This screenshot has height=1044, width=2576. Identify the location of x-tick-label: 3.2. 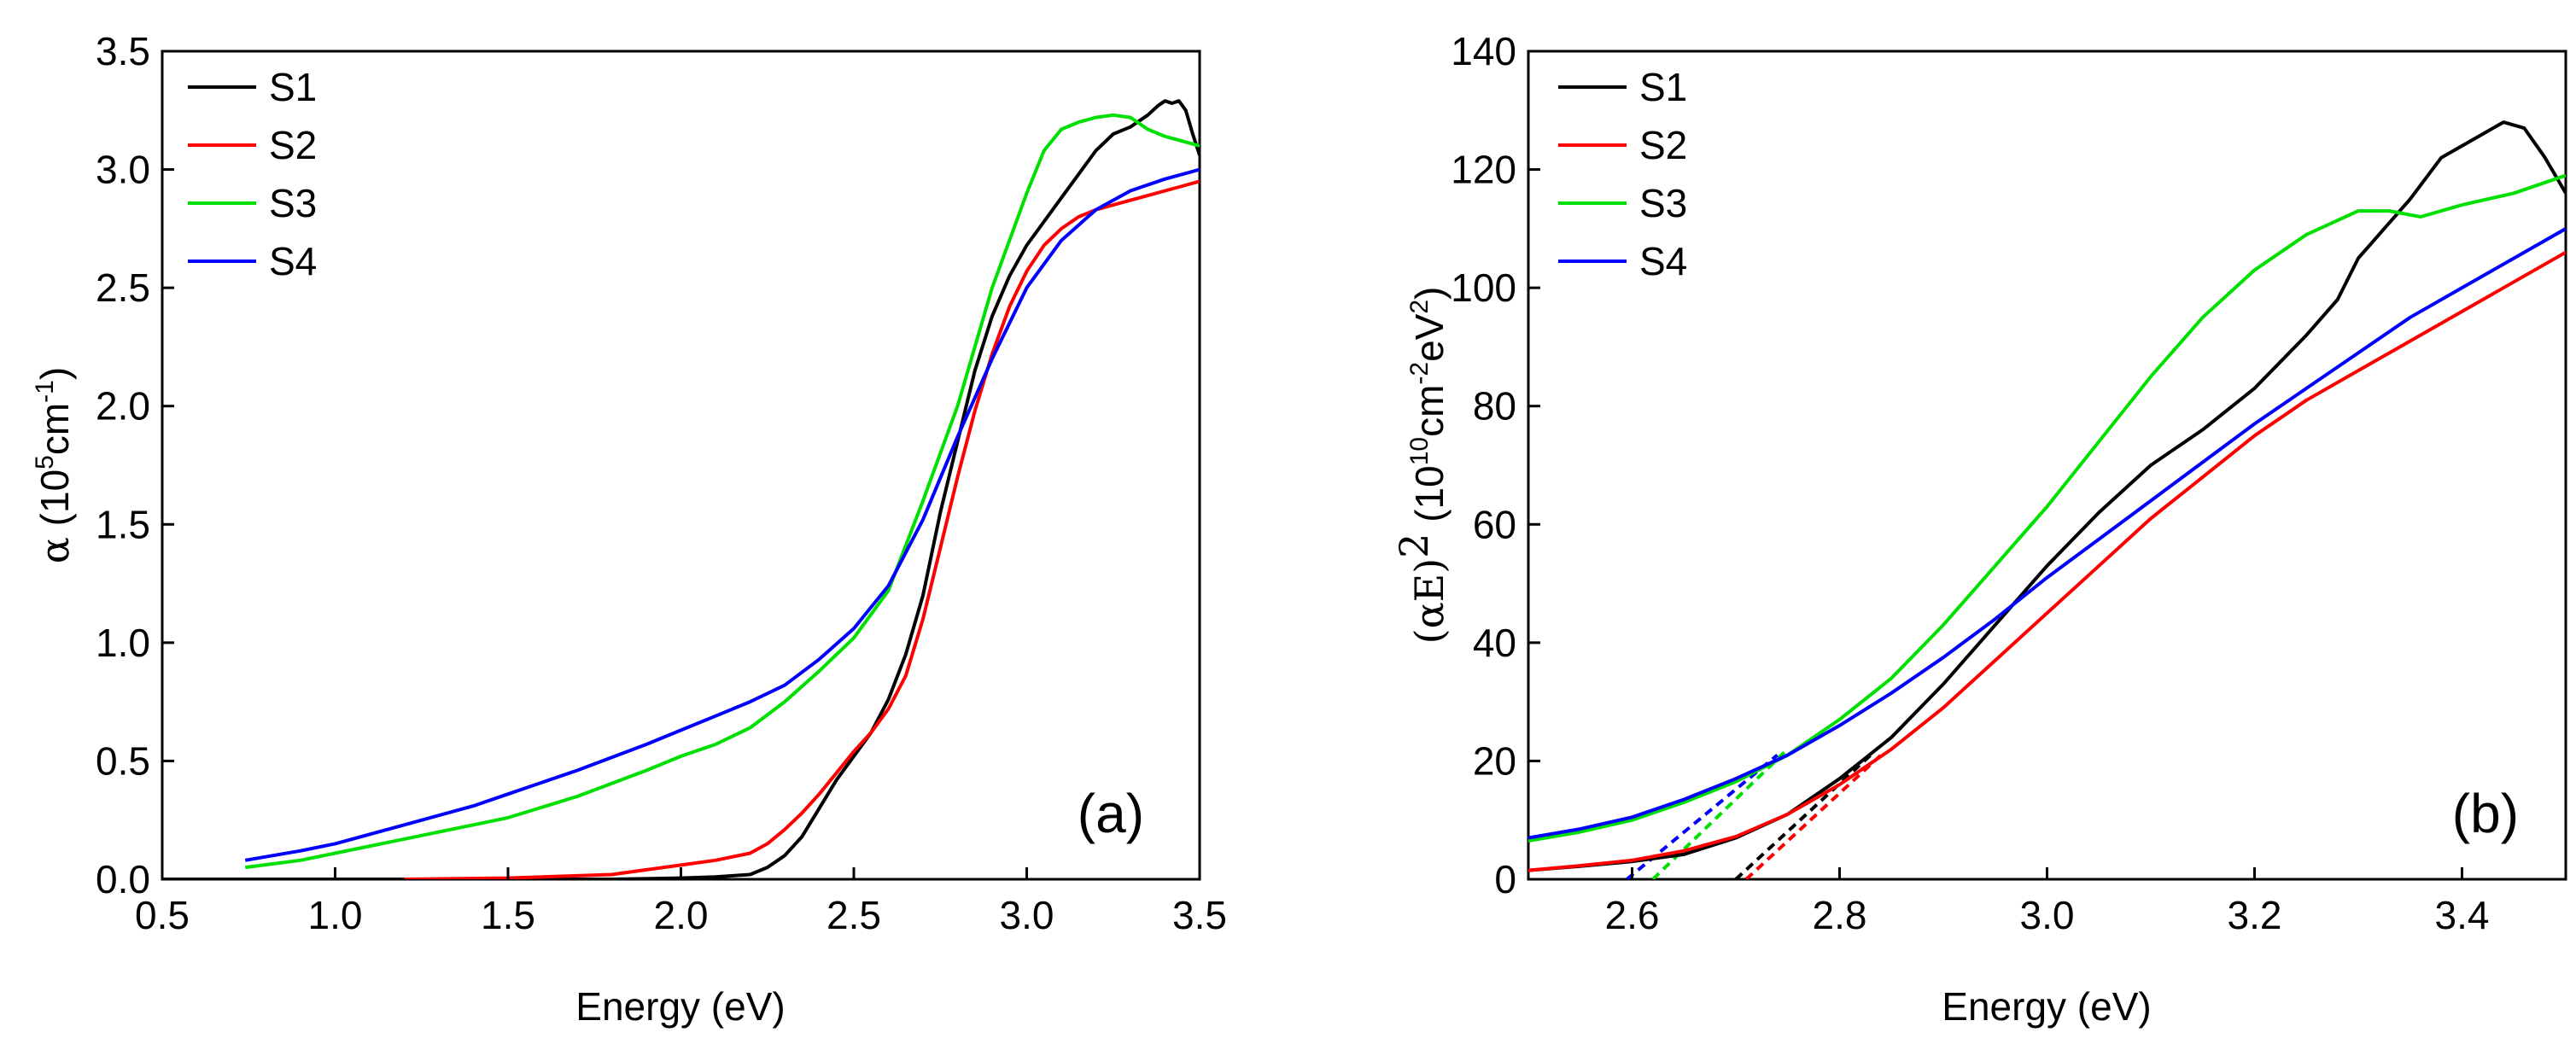
(2255, 915).